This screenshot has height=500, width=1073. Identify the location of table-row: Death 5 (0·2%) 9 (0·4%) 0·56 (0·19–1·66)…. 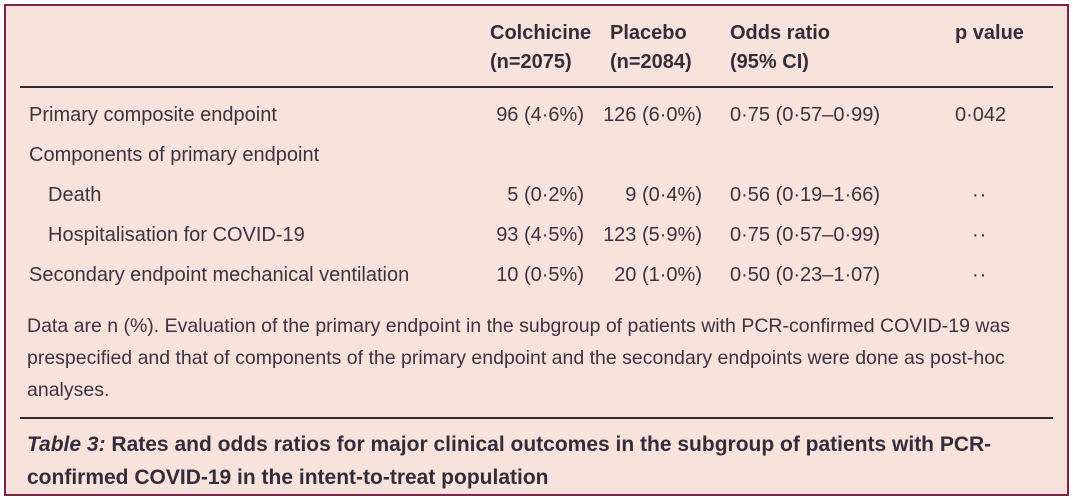
(536, 195).